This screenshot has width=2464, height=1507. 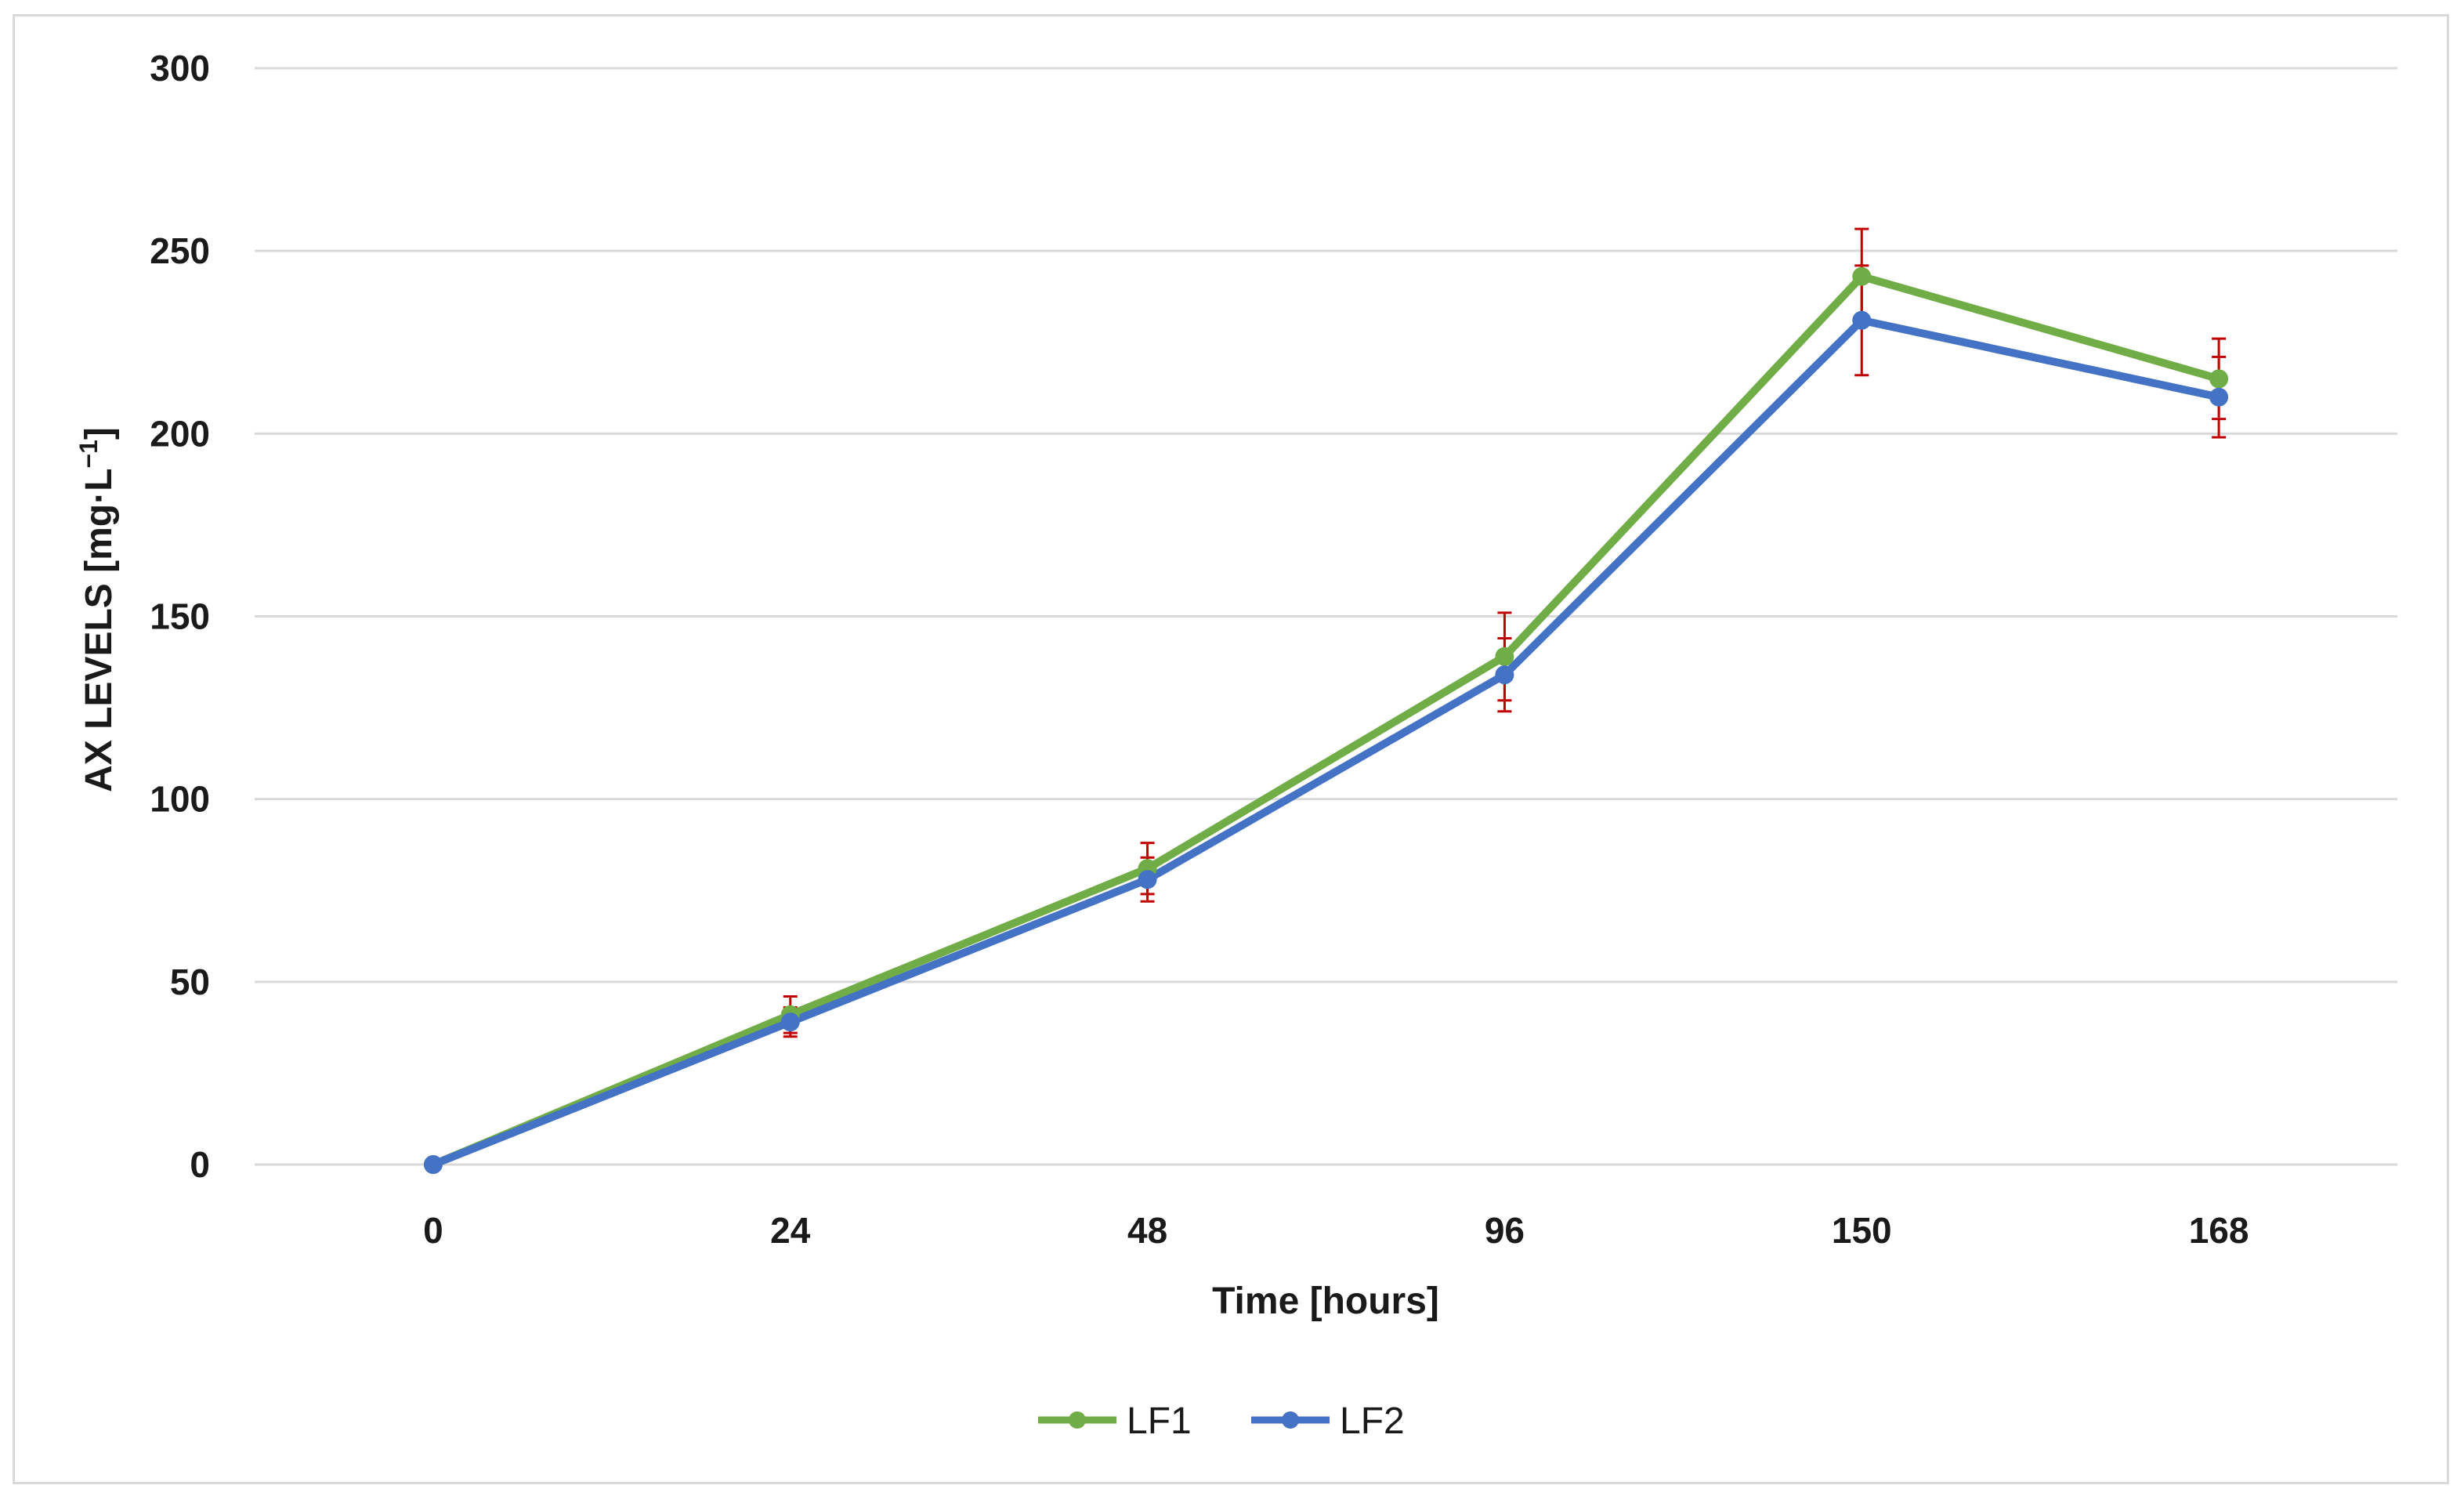 I want to click on legend-item-lf2: LF2, so click(x=1328, y=1421).